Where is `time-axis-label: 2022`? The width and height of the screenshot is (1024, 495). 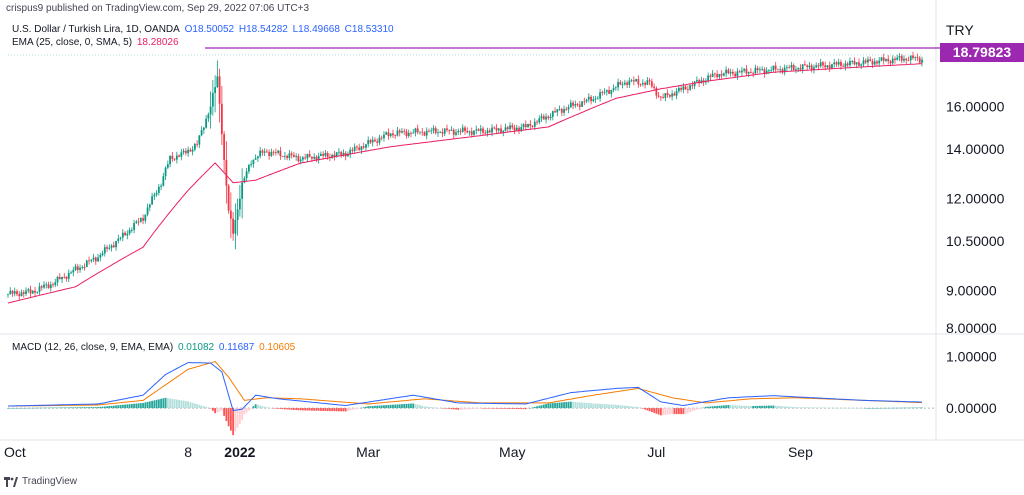 time-axis-label: 2022 is located at coordinates (239, 452).